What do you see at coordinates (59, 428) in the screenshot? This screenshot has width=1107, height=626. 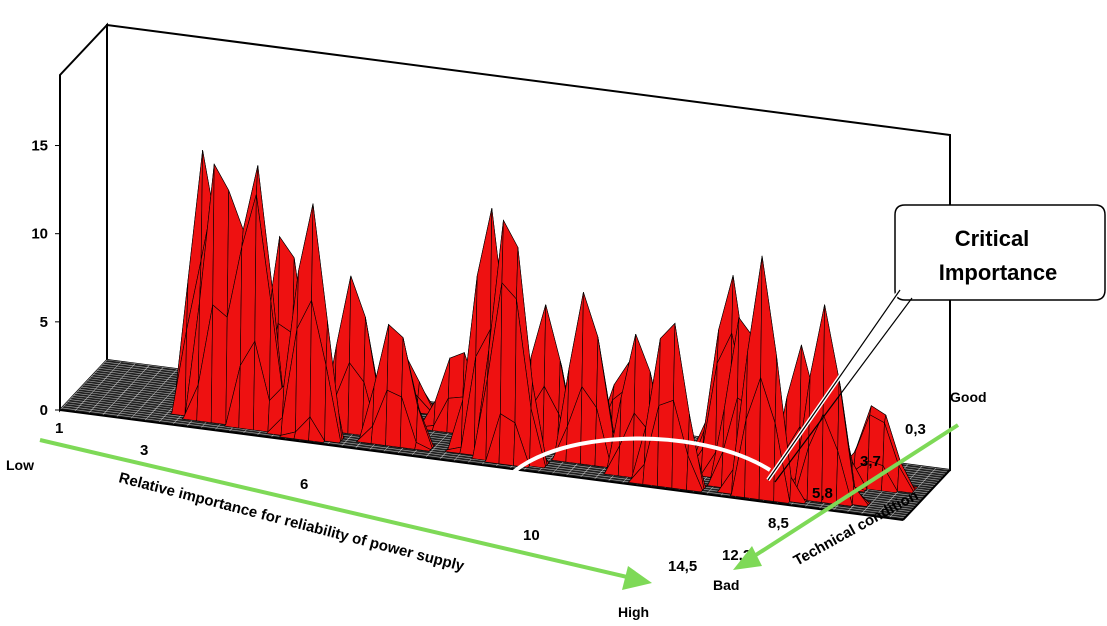 I see `x-tick-label: 1` at bounding box center [59, 428].